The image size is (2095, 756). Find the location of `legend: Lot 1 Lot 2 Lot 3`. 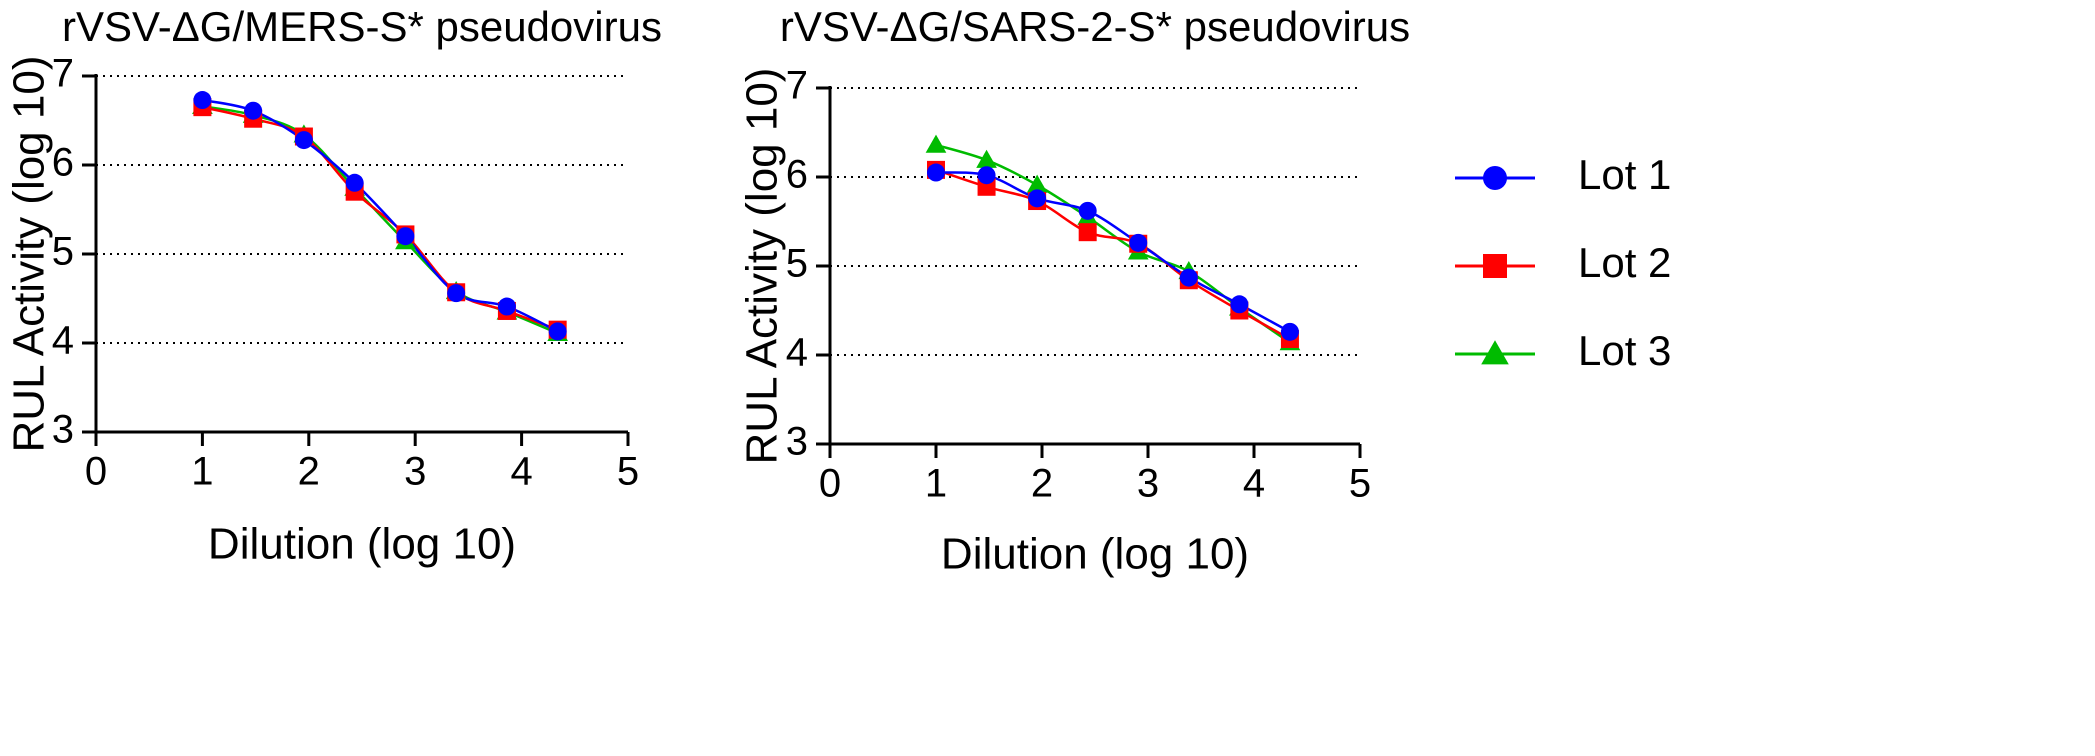

legend: Lot 1 Lot 2 Lot 3 is located at coordinates (1563, 262).